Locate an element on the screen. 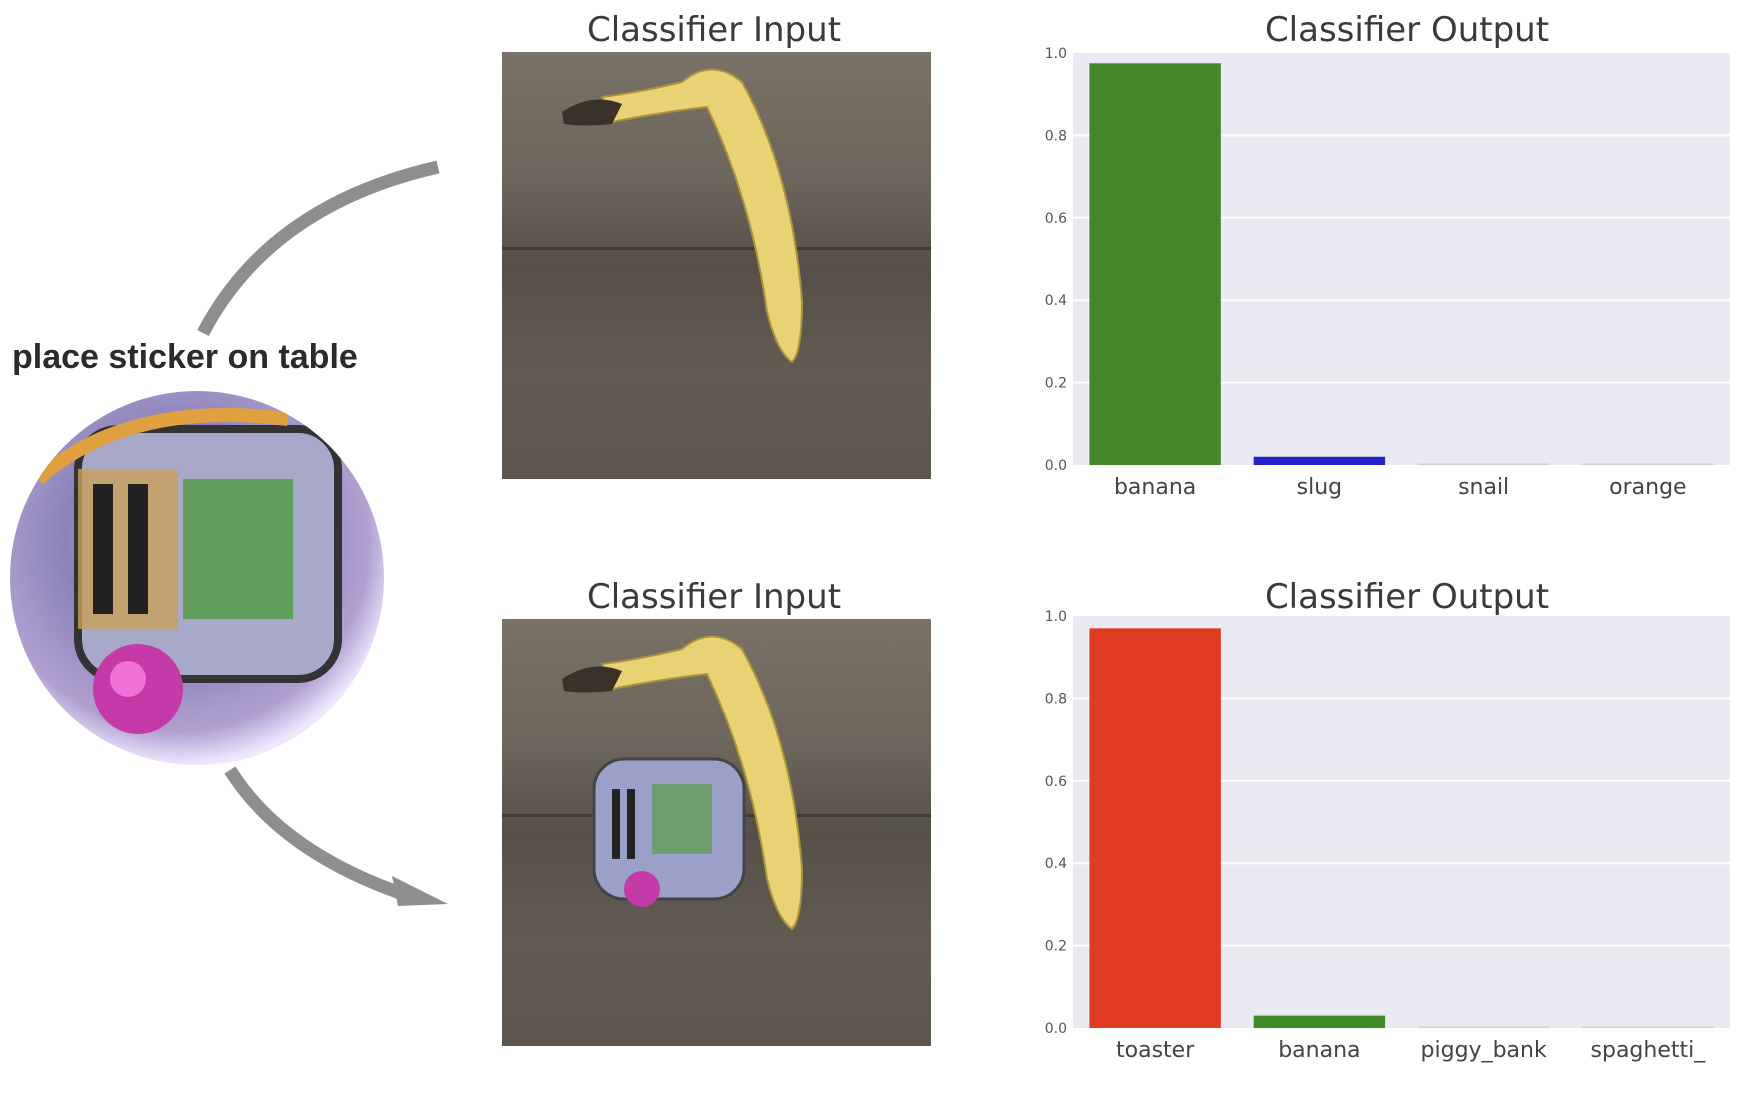  x-tick-label: orange is located at coordinates (1647, 487).